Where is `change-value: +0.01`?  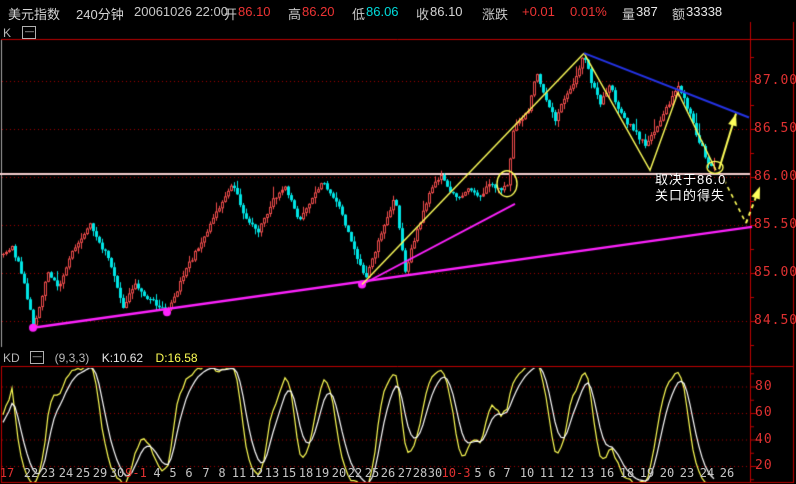
change-value: +0.01 is located at coordinates (538, 11).